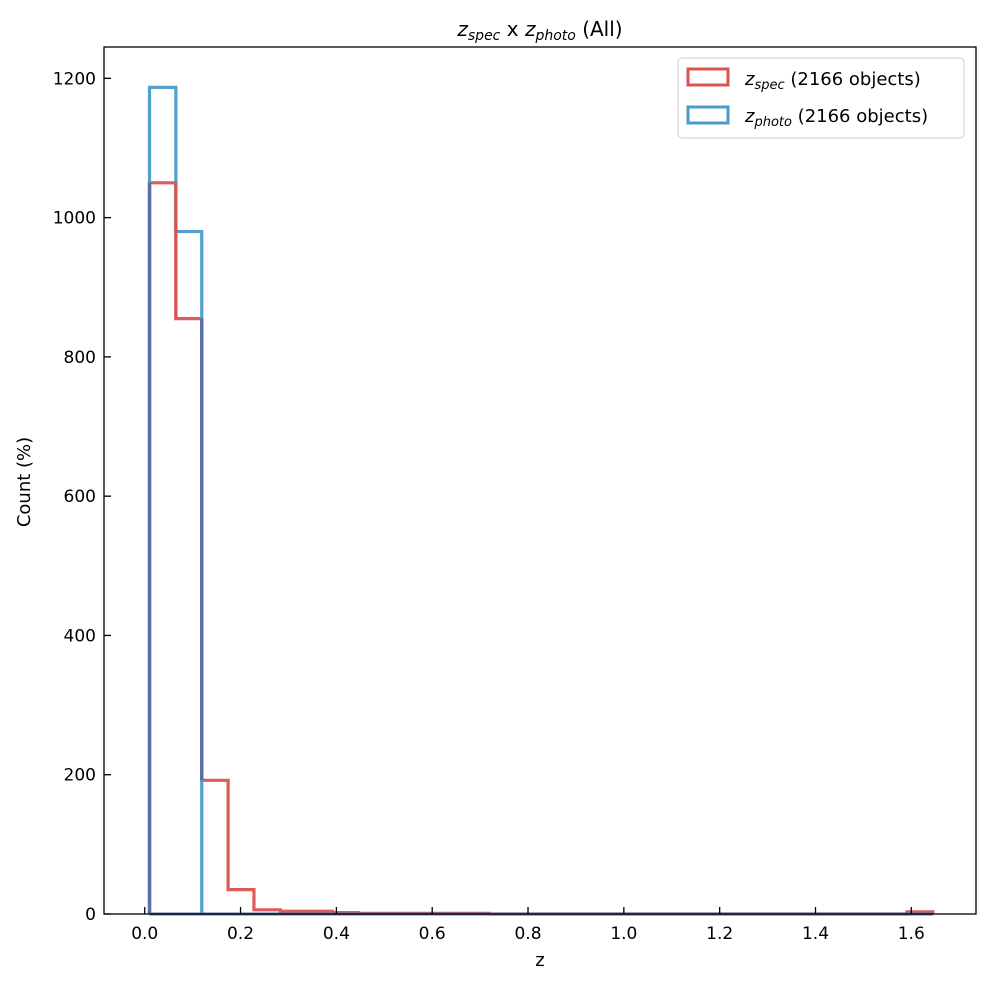 The width and height of the screenshot is (990, 985). What do you see at coordinates (432, 934) in the screenshot?
I see `x-tick-label: 0.6` at bounding box center [432, 934].